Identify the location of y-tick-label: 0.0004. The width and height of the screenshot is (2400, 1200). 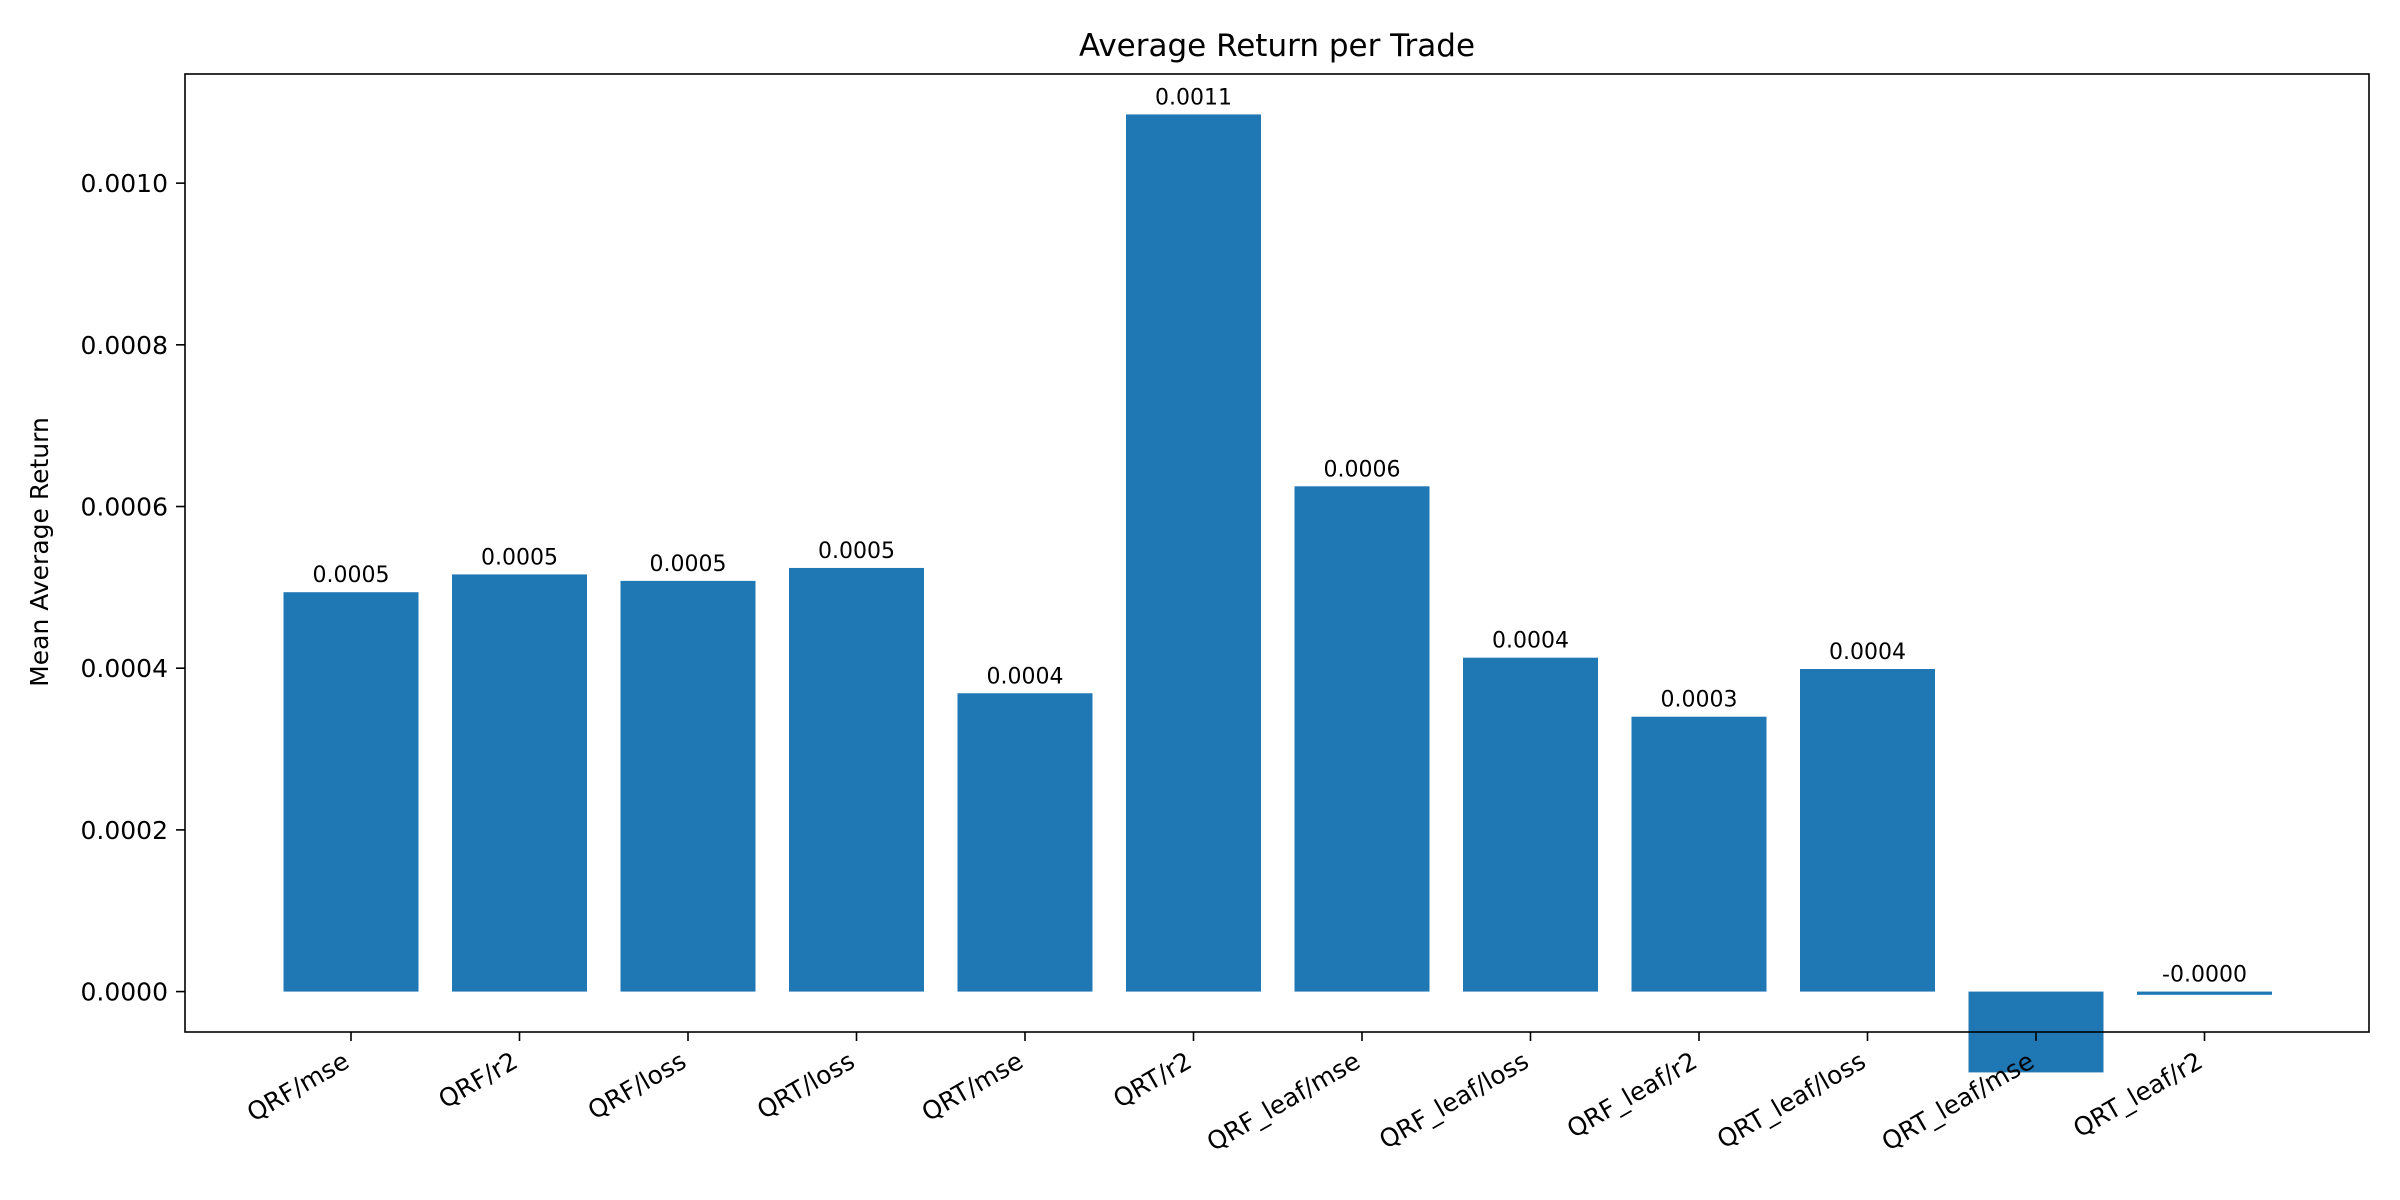
(124, 668).